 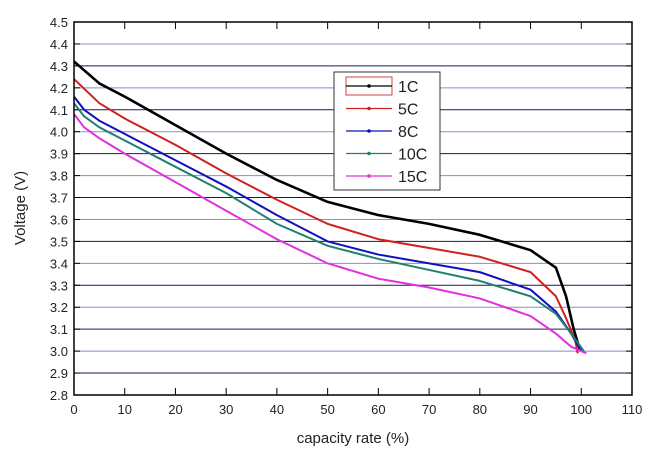 What do you see at coordinates (59, 66) in the screenshot?
I see `y-tick-label: 4.3` at bounding box center [59, 66].